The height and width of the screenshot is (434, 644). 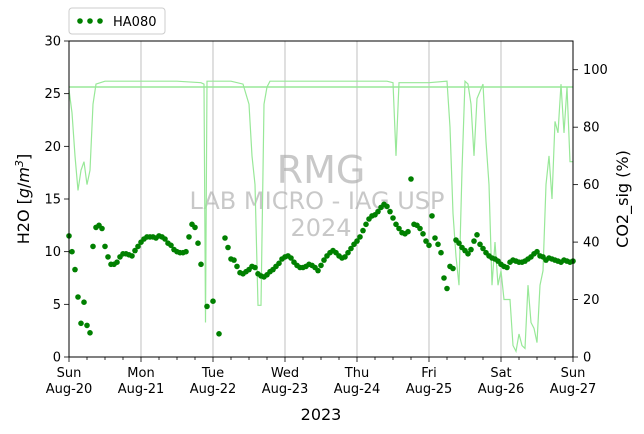 I want to click on watermark: RMG LAB MICRO - IAG USP 2024, so click(x=316, y=195).